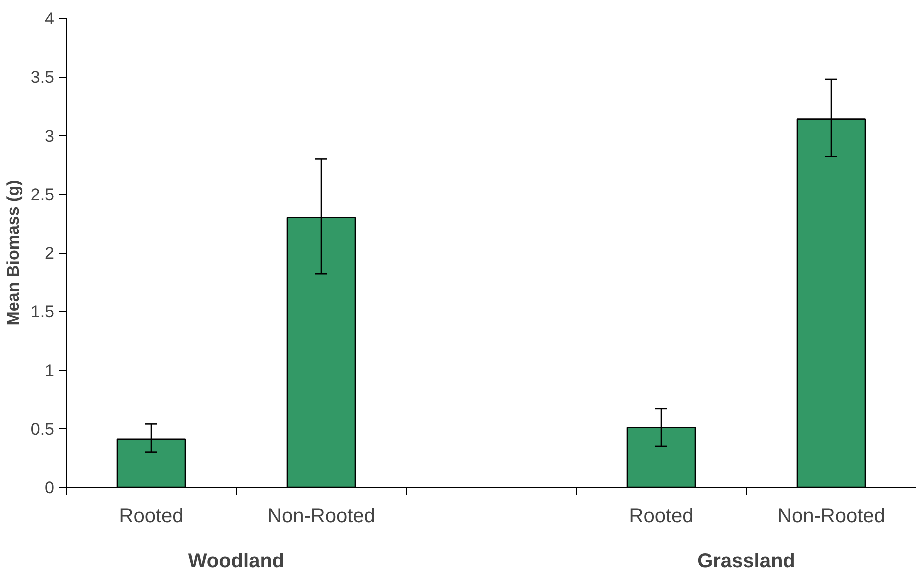  I want to click on y-tick-label: 2, so click(50, 253).